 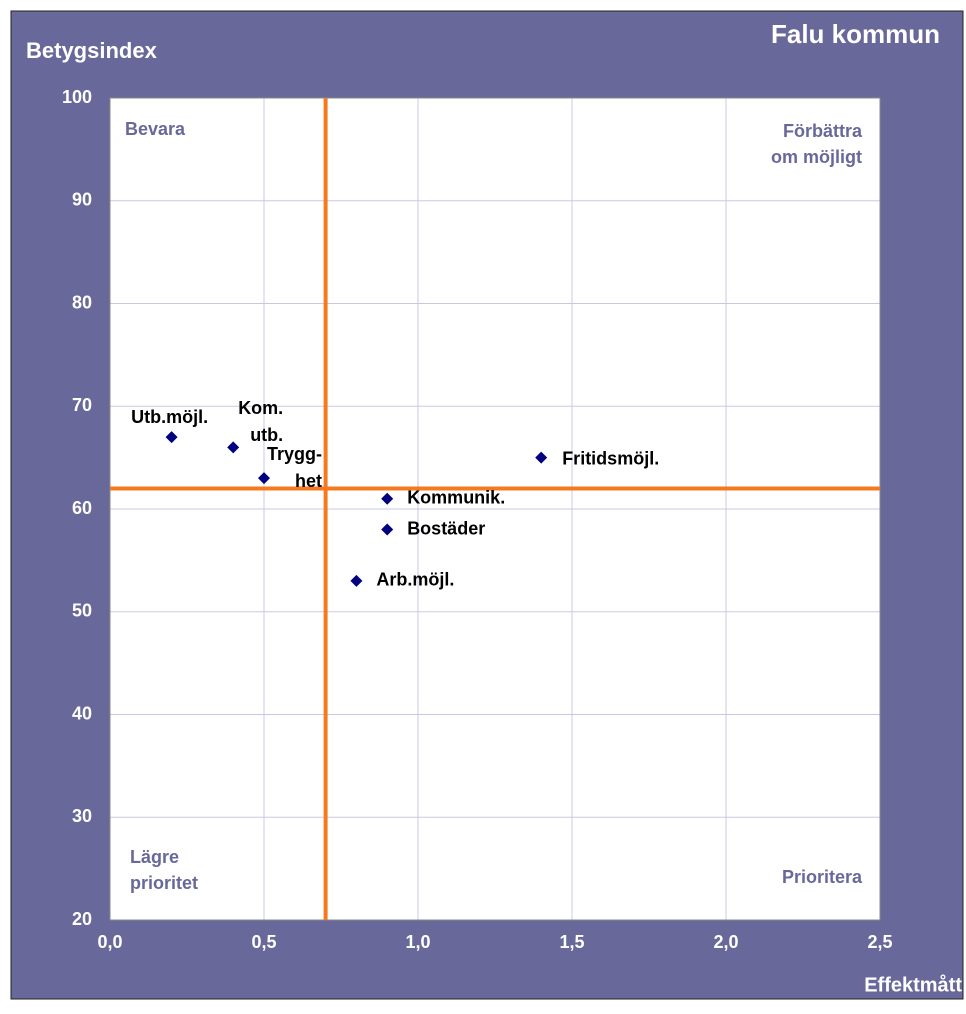 I want to click on x-tick-label: 1,5, so click(x=571, y=942).